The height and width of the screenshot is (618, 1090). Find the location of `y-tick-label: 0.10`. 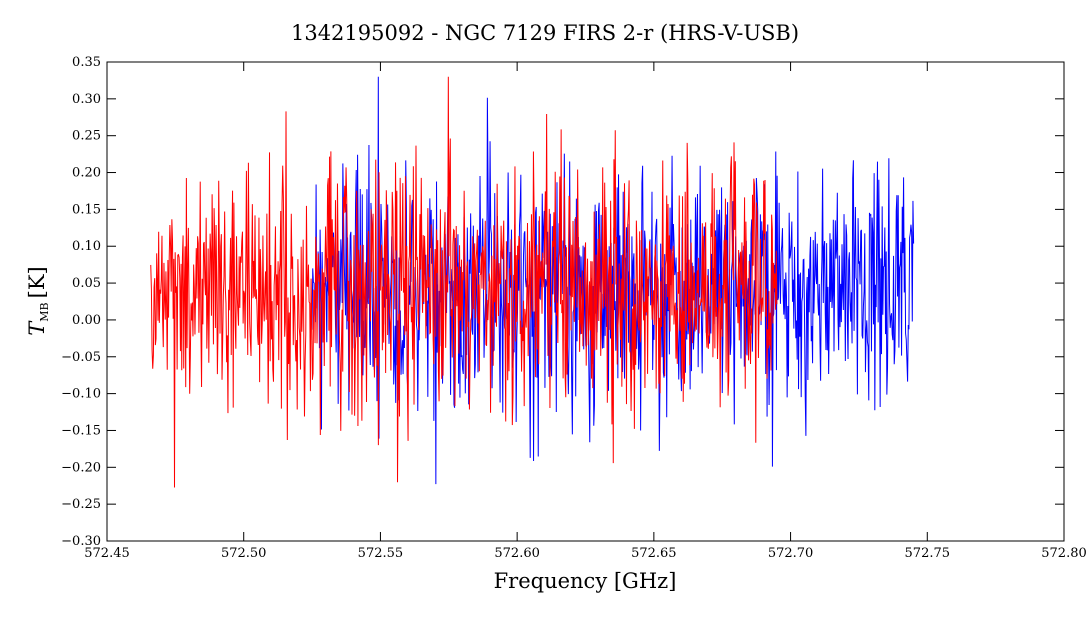

y-tick-label: 0.10 is located at coordinates (86, 246).